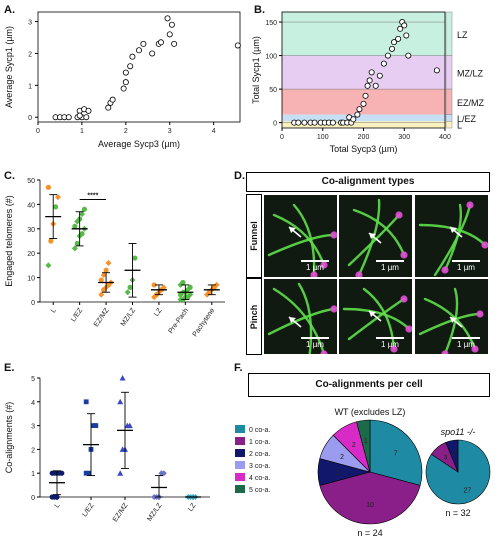 The image size is (500, 545). Describe the element at coordinates (466, 338) in the screenshot. I see `scale-bar-line` at that location.